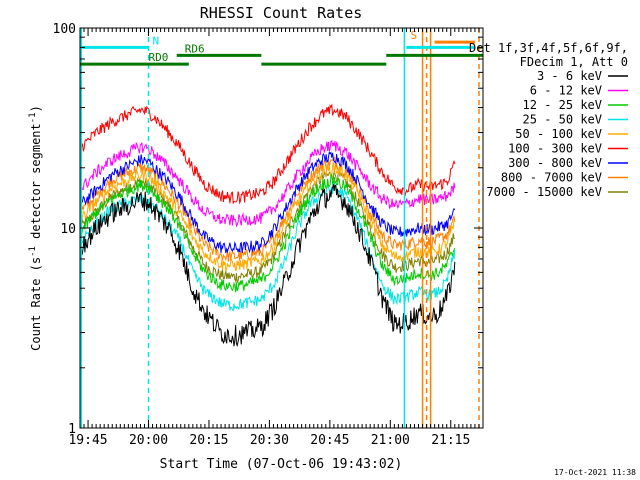 This screenshot has width=640, height=480. What do you see at coordinates (555, 149) in the screenshot?
I see `legend-label-5: 100 - 300 keV` at bounding box center [555, 149].